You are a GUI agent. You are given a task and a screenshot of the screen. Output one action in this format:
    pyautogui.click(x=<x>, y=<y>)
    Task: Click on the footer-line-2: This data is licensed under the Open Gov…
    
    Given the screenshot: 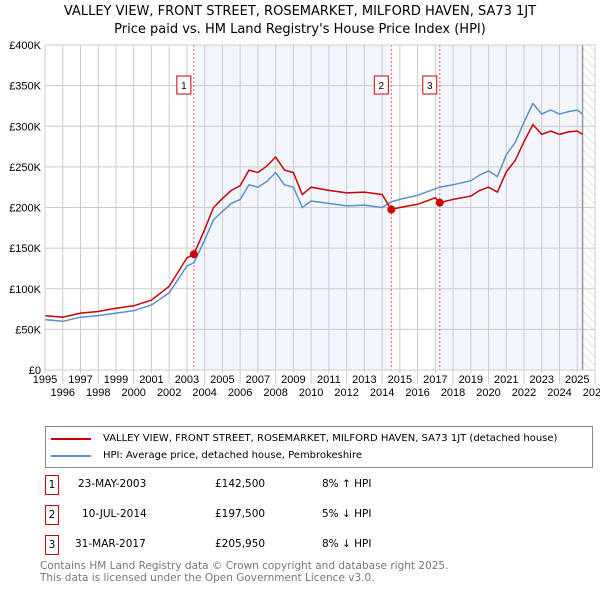 What is the action you would take?
    pyautogui.click(x=207, y=578)
    